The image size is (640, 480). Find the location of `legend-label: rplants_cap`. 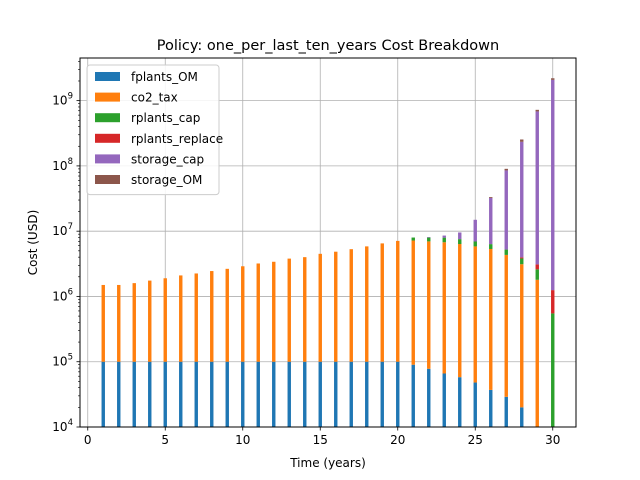

legend-label: rplants_cap is located at coordinates (165, 118).